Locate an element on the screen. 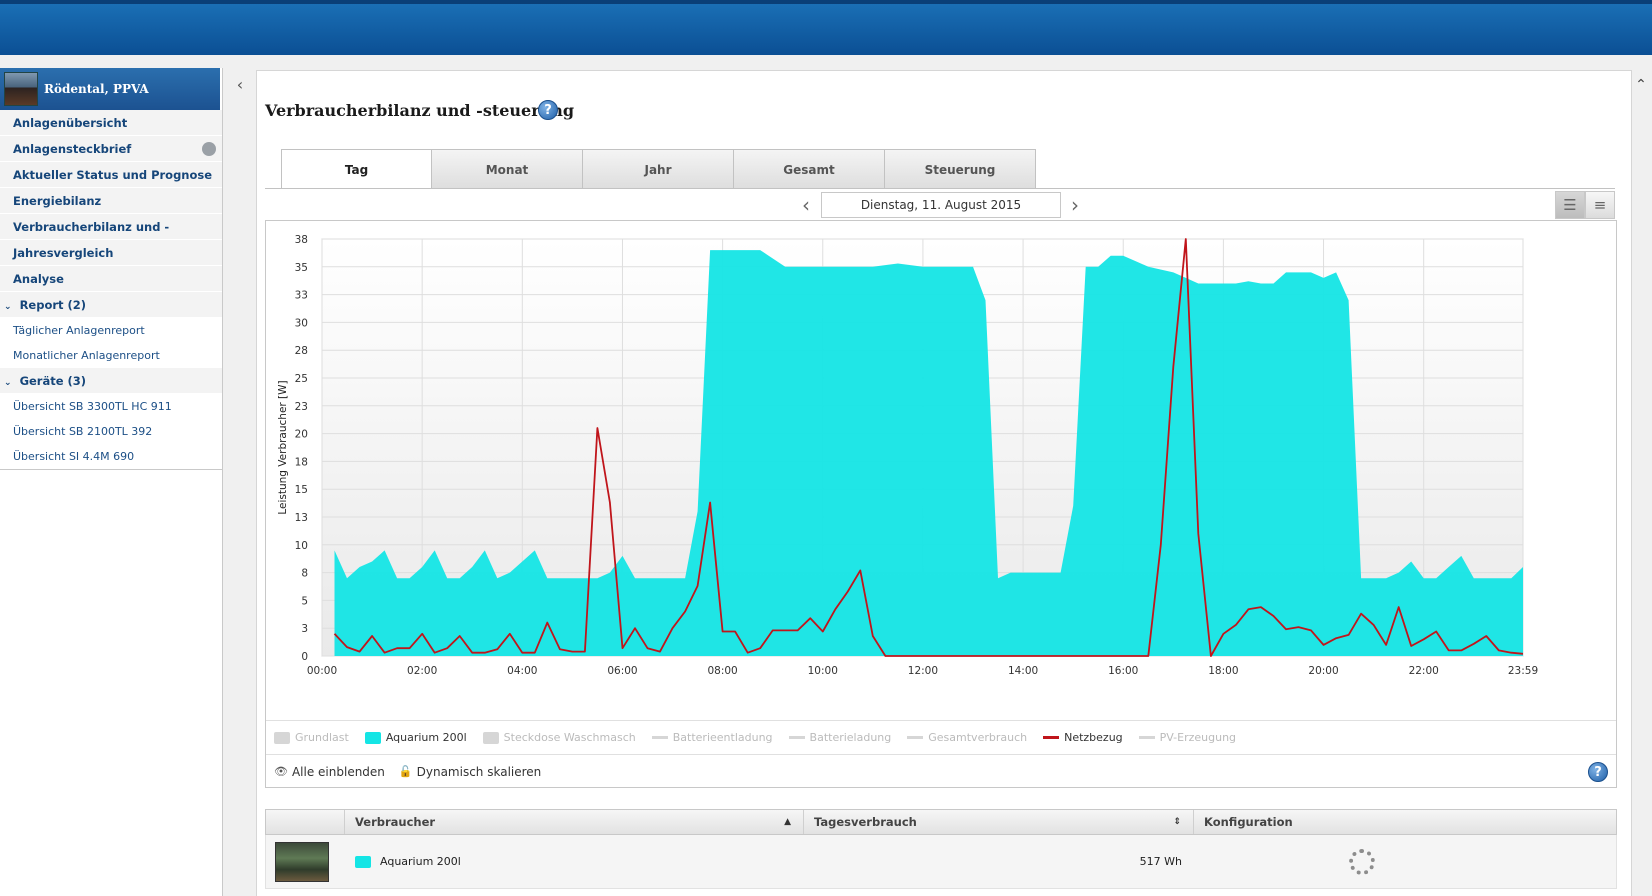 This screenshot has height=896, width=1652. chart-help-icon: ? is located at coordinates (1598, 772).